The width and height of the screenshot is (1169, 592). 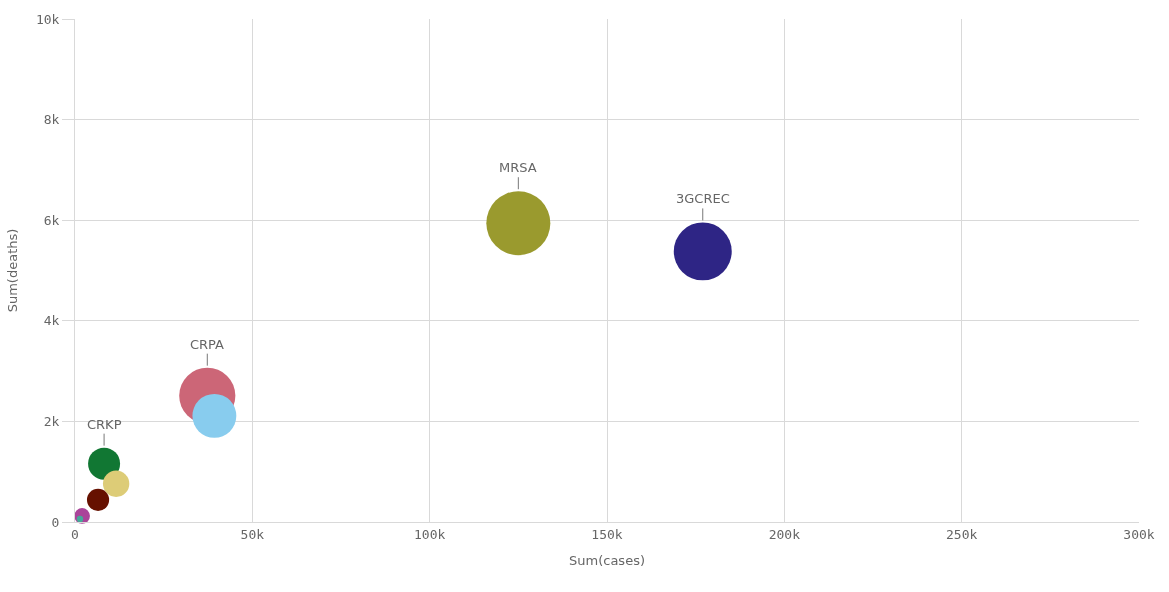 What do you see at coordinates (51, 220) in the screenshot?
I see `y-tick-label: 6k` at bounding box center [51, 220].